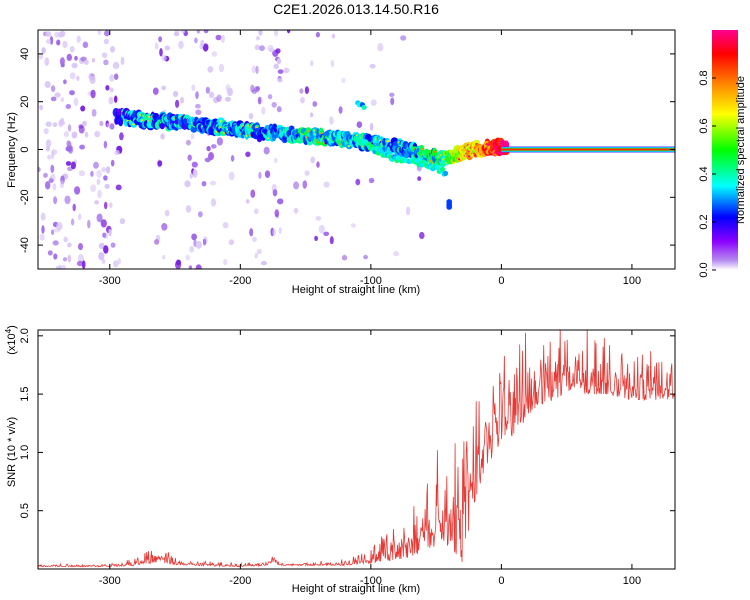  I want to click on y-tick-label: 0, so click(25, 149).